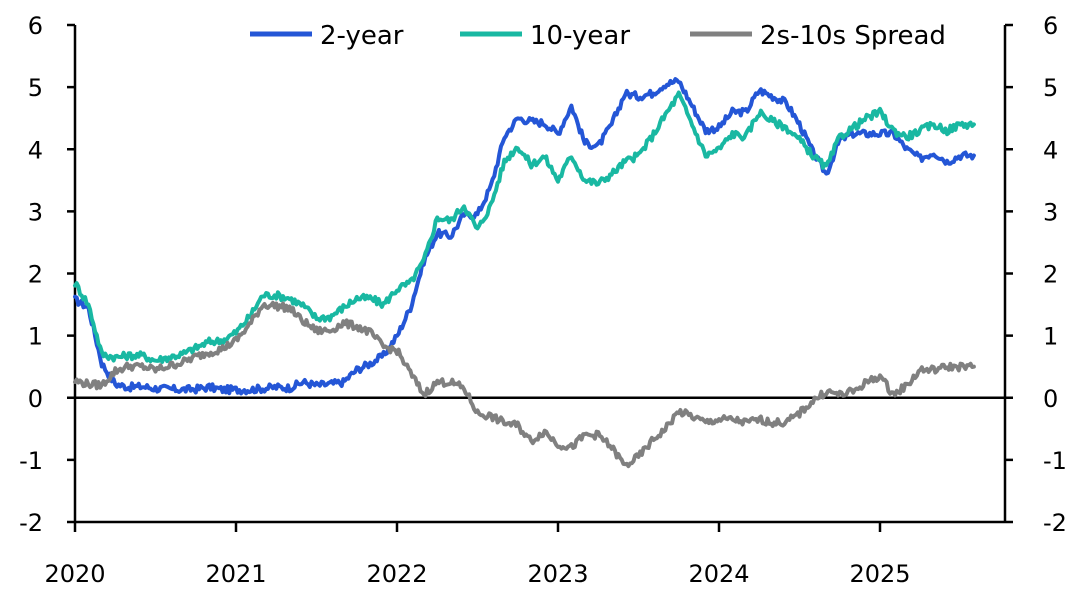 The image size is (1078, 605). Describe the element at coordinates (1050, 212) in the screenshot. I see `y-tick-label-right: 3` at that location.